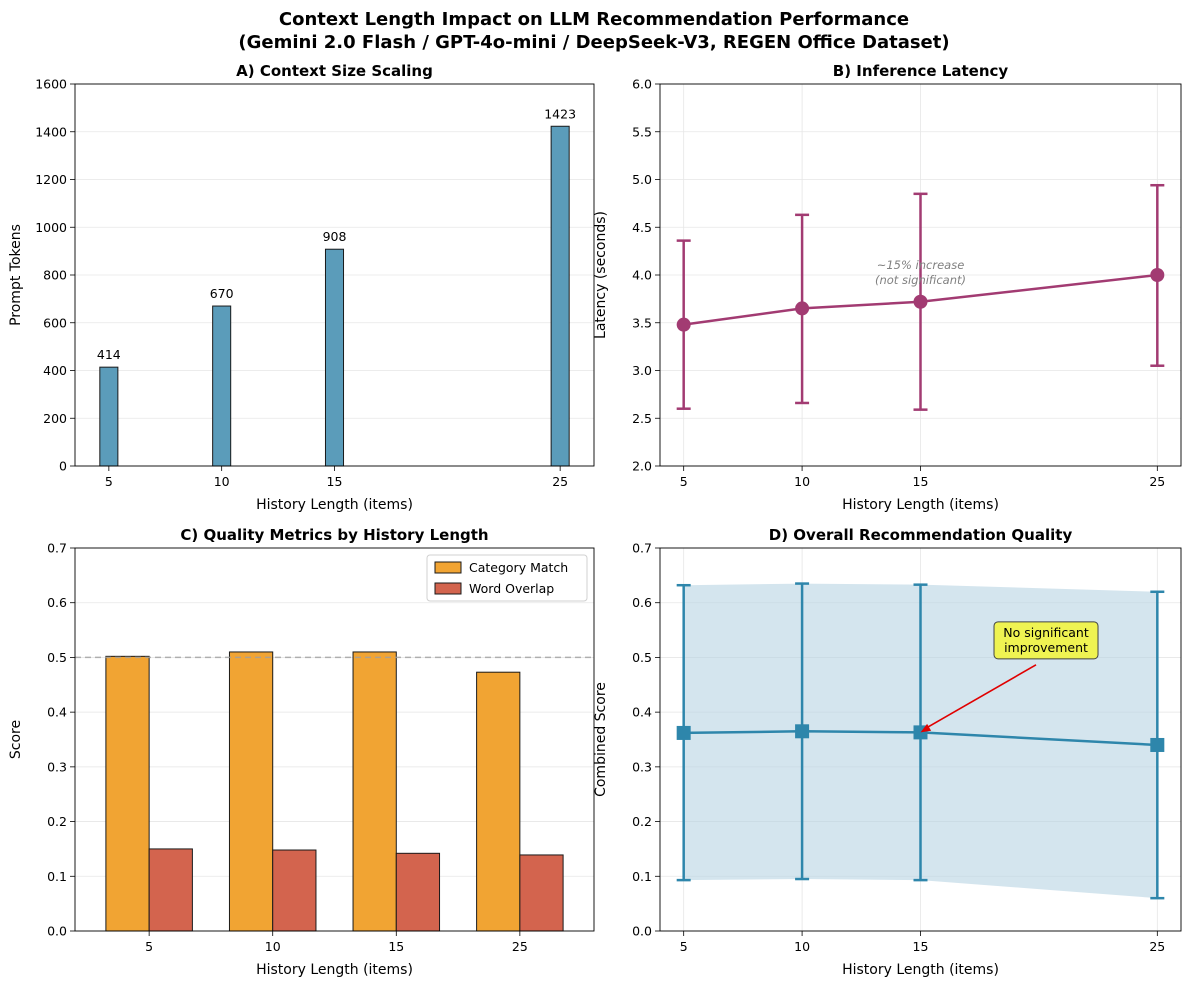  I want to click on y-tick-label: 400, so click(55, 370).